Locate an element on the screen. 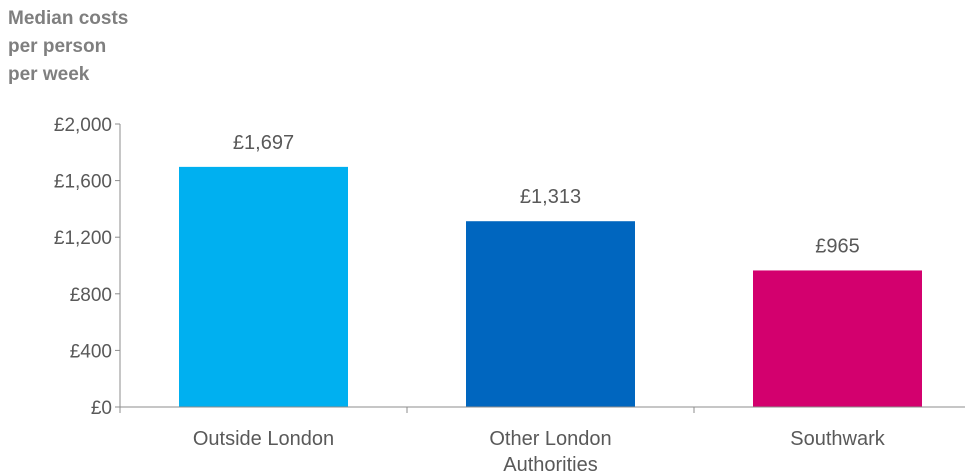 Image resolution: width=965 pixels, height=476 pixels. y-tick-label: £1,200 is located at coordinates (83, 238).